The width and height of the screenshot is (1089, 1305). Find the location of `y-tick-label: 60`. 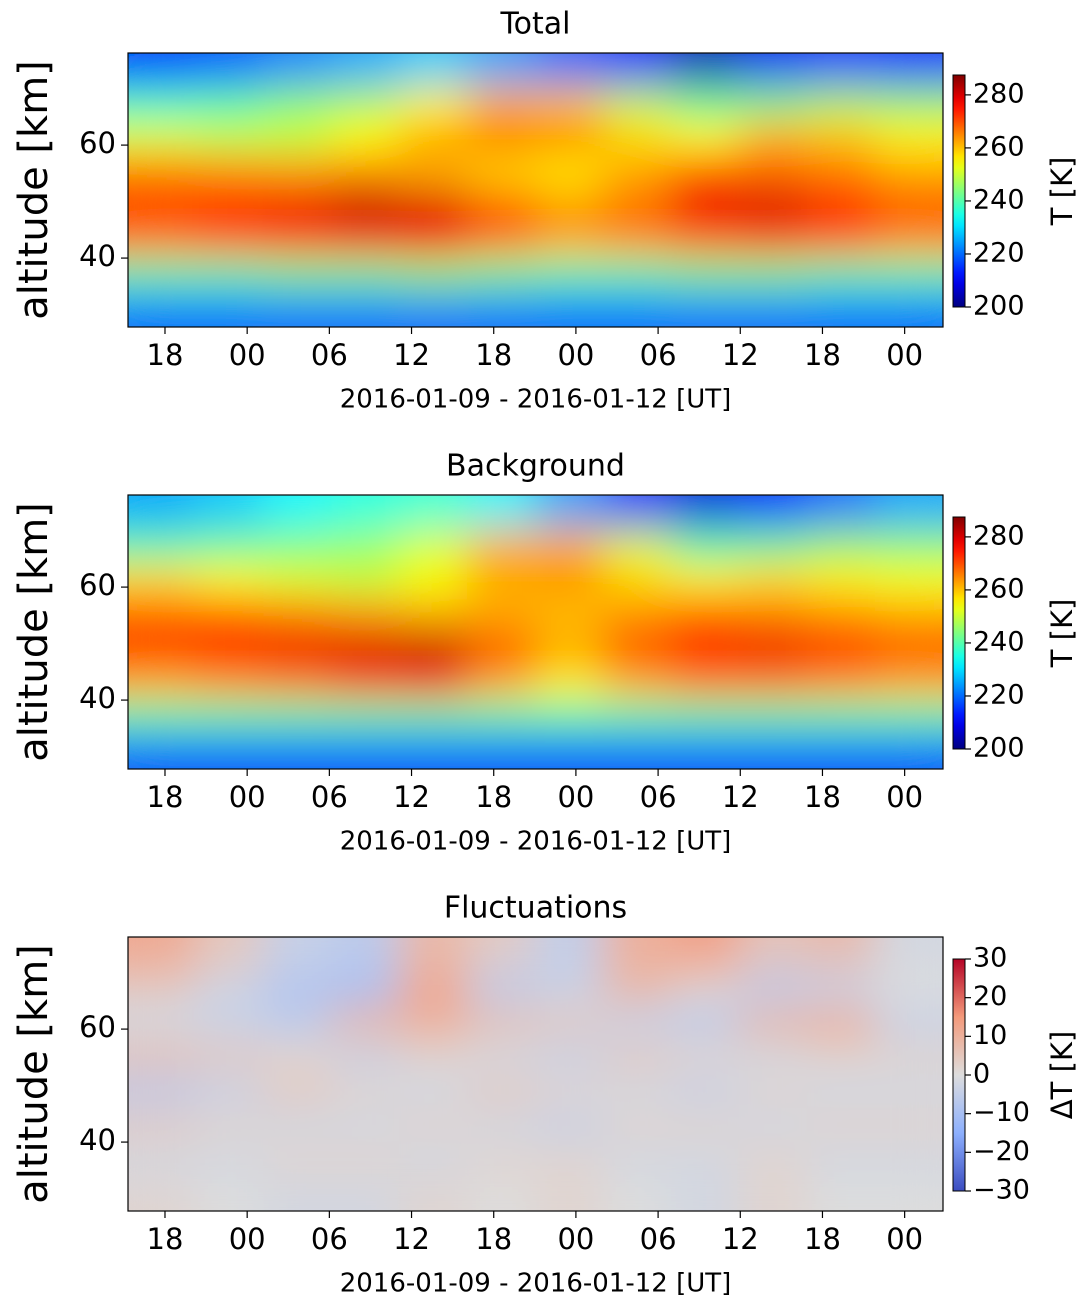

y-tick-label: 60 is located at coordinates (97, 143).